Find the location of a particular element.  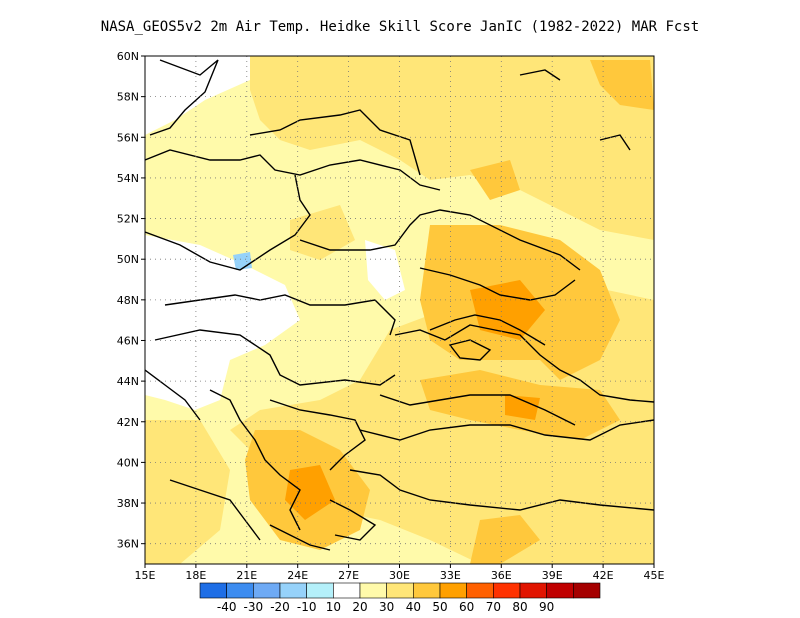

colorbar-labels: -40 -30 -20 -10 10 20 30 40 50 60 70 80 90 is located at coordinates (385, 607).